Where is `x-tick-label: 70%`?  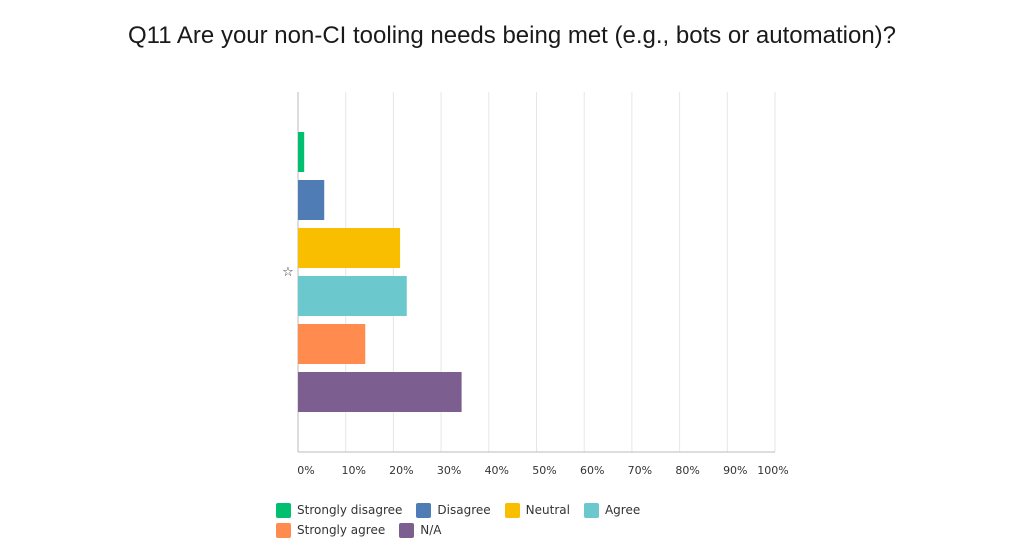 x-tick-label: 70% is located at coordinates (640, 470).